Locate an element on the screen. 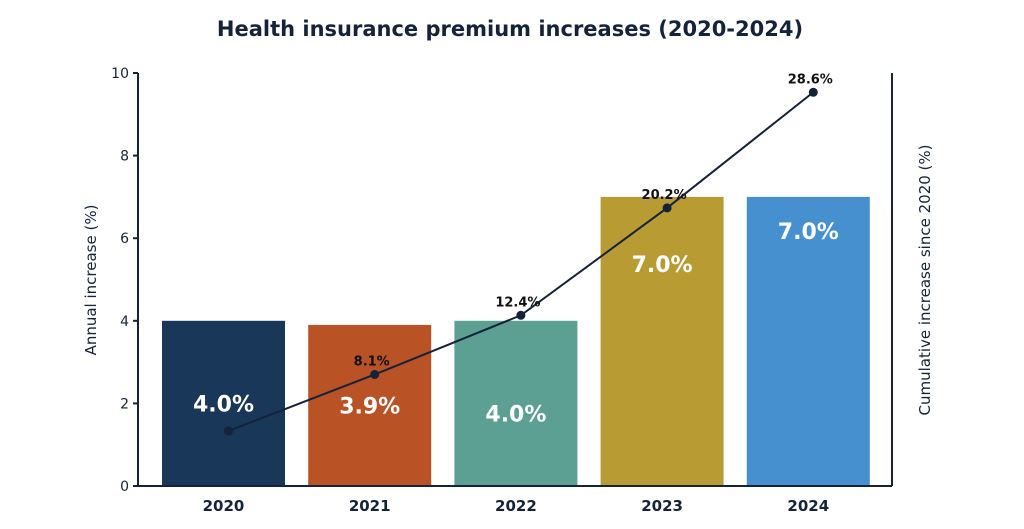 This screenshot has height=529, width=1024. x-tick-label-2024: 2024 is located at coordinates (808, 506).